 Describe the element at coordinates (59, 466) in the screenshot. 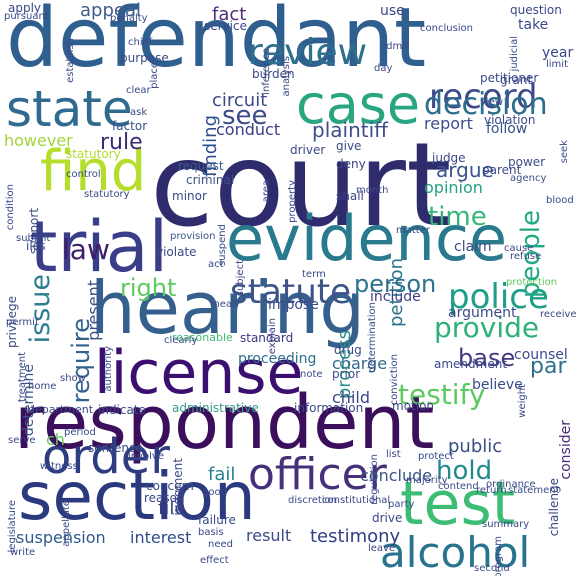

I see `word-97: witness` at that location.